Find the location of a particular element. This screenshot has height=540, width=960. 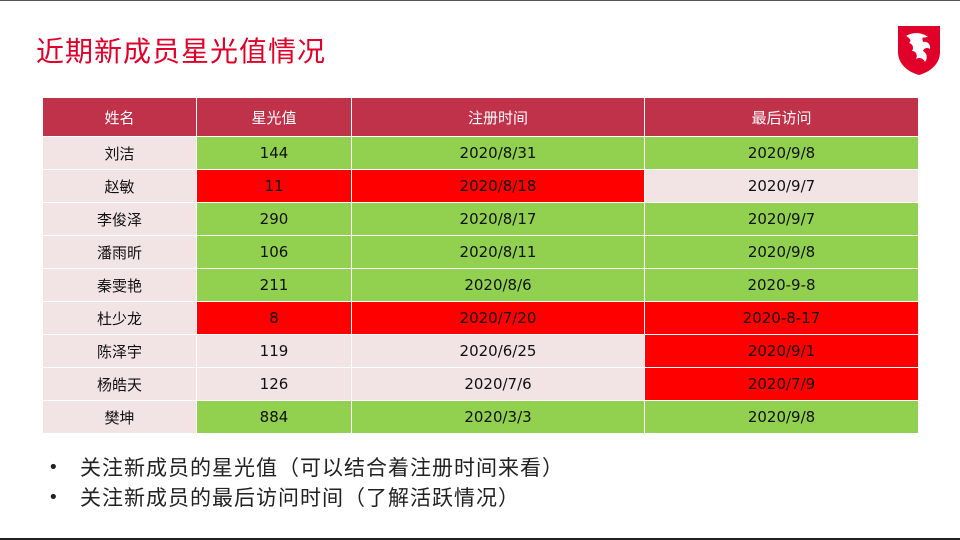

cell-reg: 2020/8/31 is located at coordinates (498, 153).